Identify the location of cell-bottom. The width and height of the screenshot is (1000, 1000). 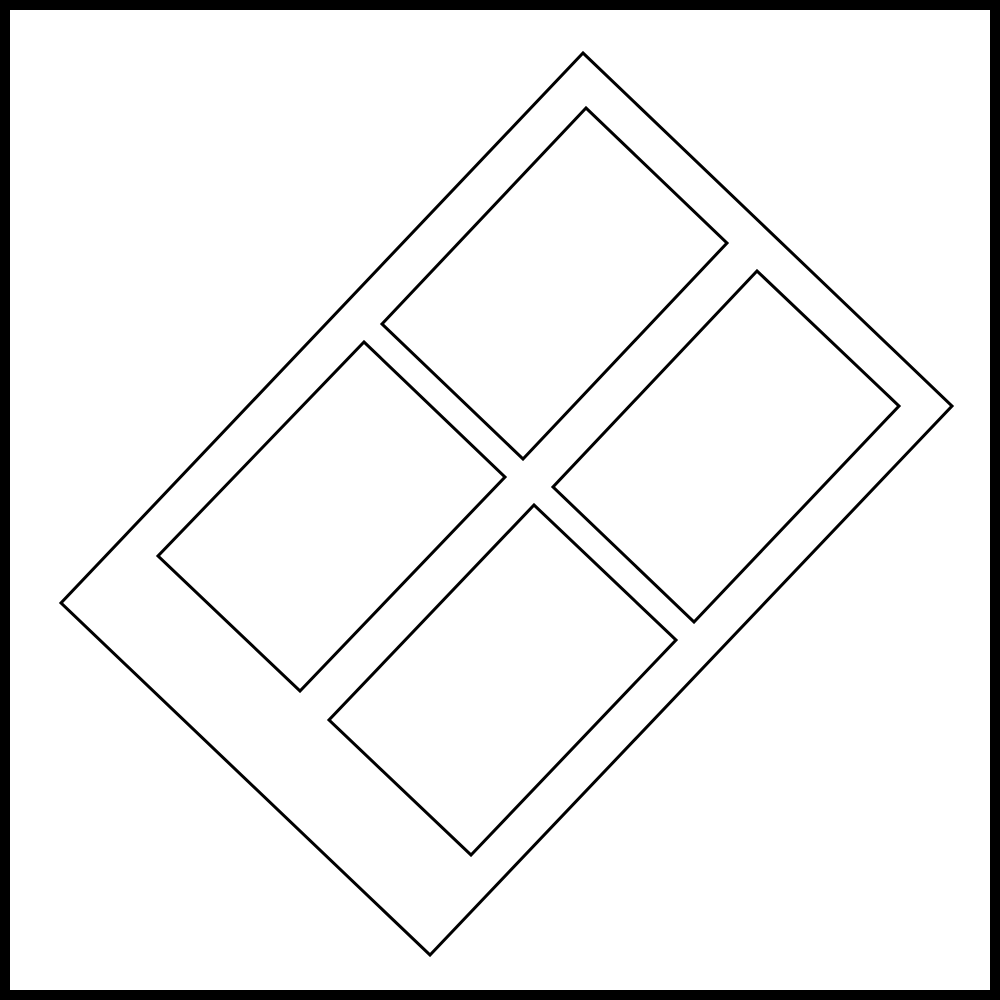
(502, 680).